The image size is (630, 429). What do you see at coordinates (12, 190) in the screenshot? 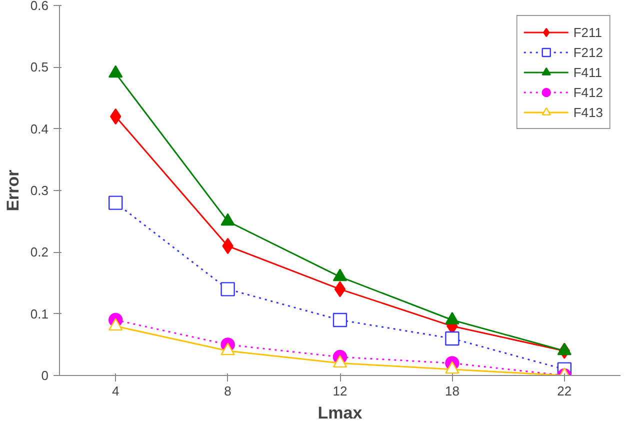
I see `y-axis-title: Error` at bounding box center [12, 190].